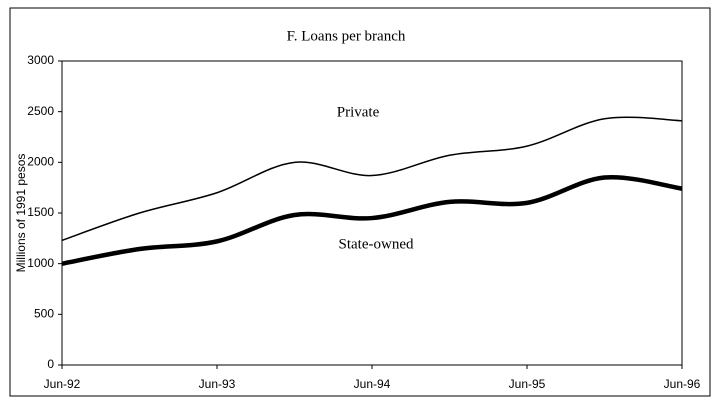  Describe the element at coordinates (40, 60) in the screenshot. I see `y-tick-label: 3000` at that location.